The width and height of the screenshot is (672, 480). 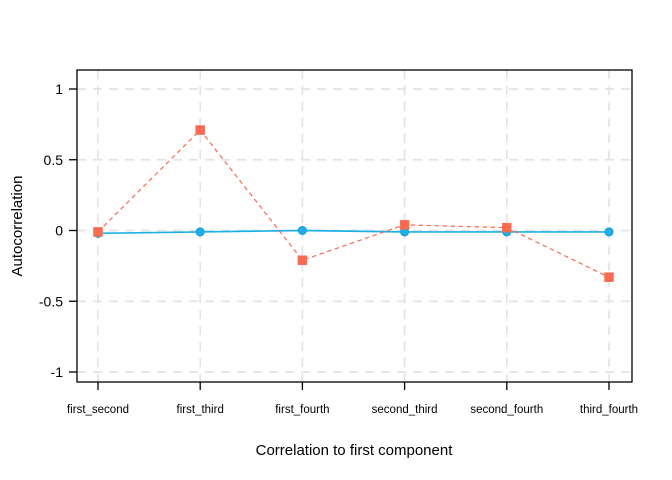 I want to click on y-tick-label: 1, so click(x=59, y=89).